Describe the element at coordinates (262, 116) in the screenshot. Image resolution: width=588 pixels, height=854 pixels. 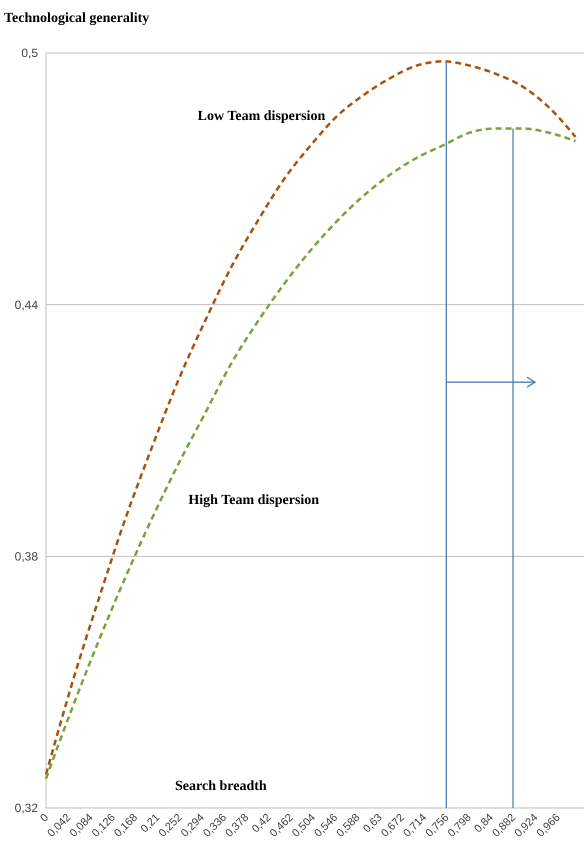
I see `series-label: Low Team dispersion` at that location.